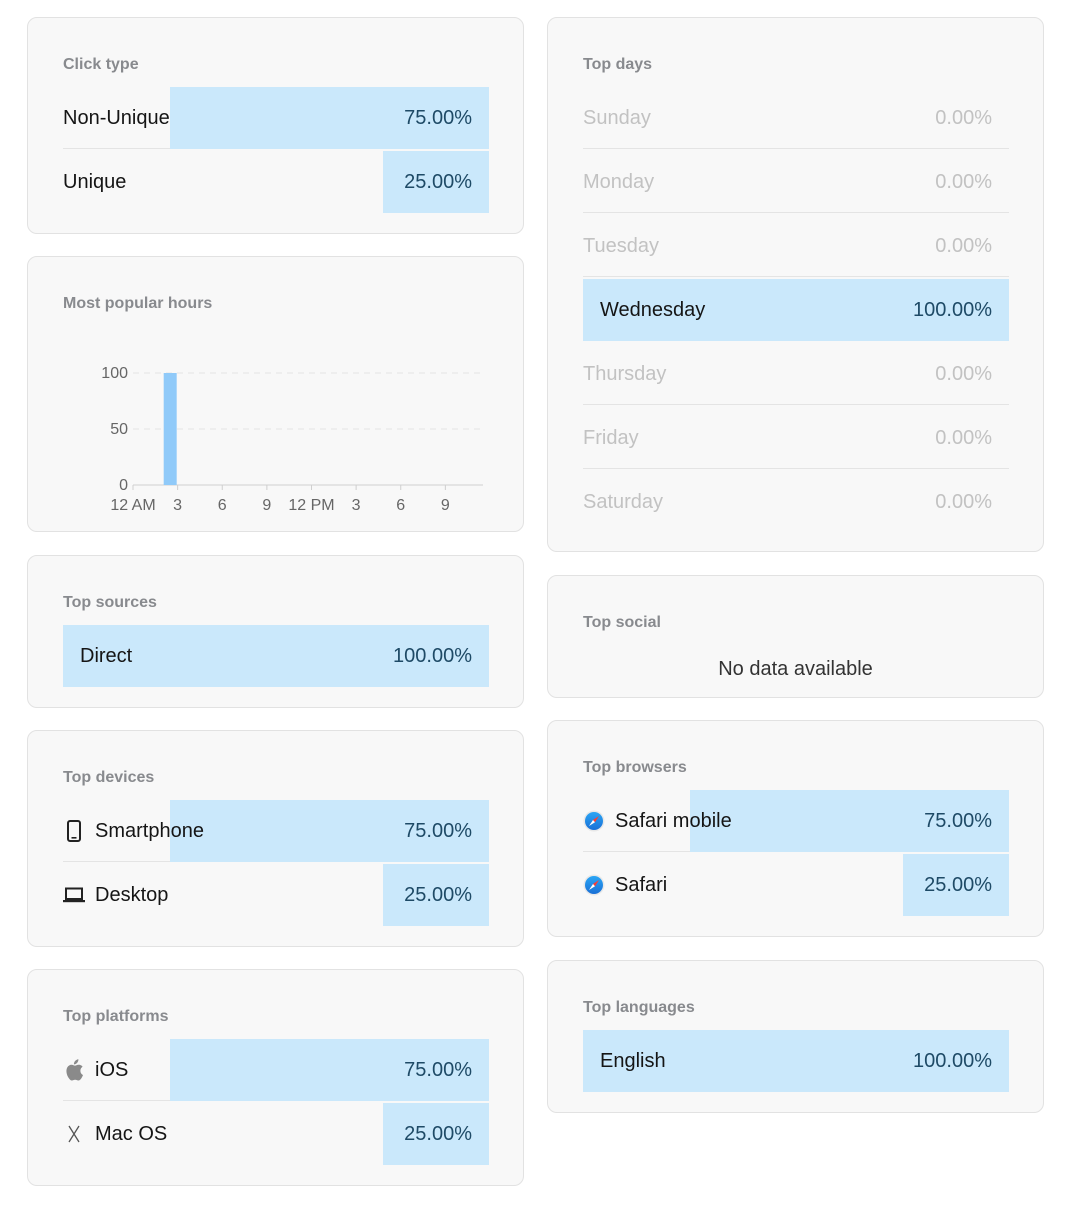 The height and width of the screenshot is (1220, 1080). I want to click on laptop-icon, so click(74, 895).